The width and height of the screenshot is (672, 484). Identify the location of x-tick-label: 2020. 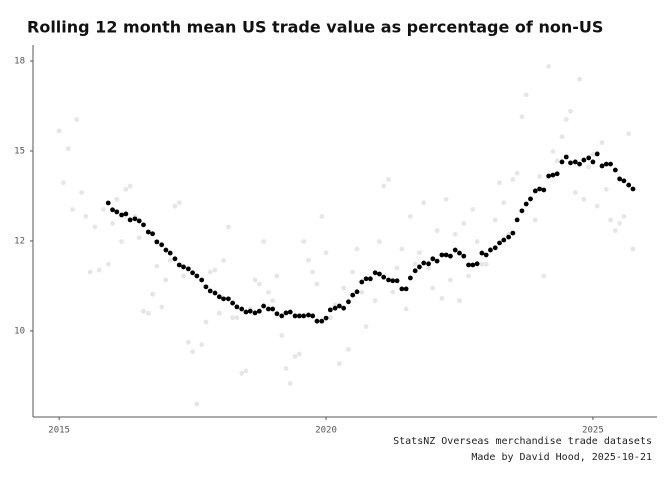
(326, 431).